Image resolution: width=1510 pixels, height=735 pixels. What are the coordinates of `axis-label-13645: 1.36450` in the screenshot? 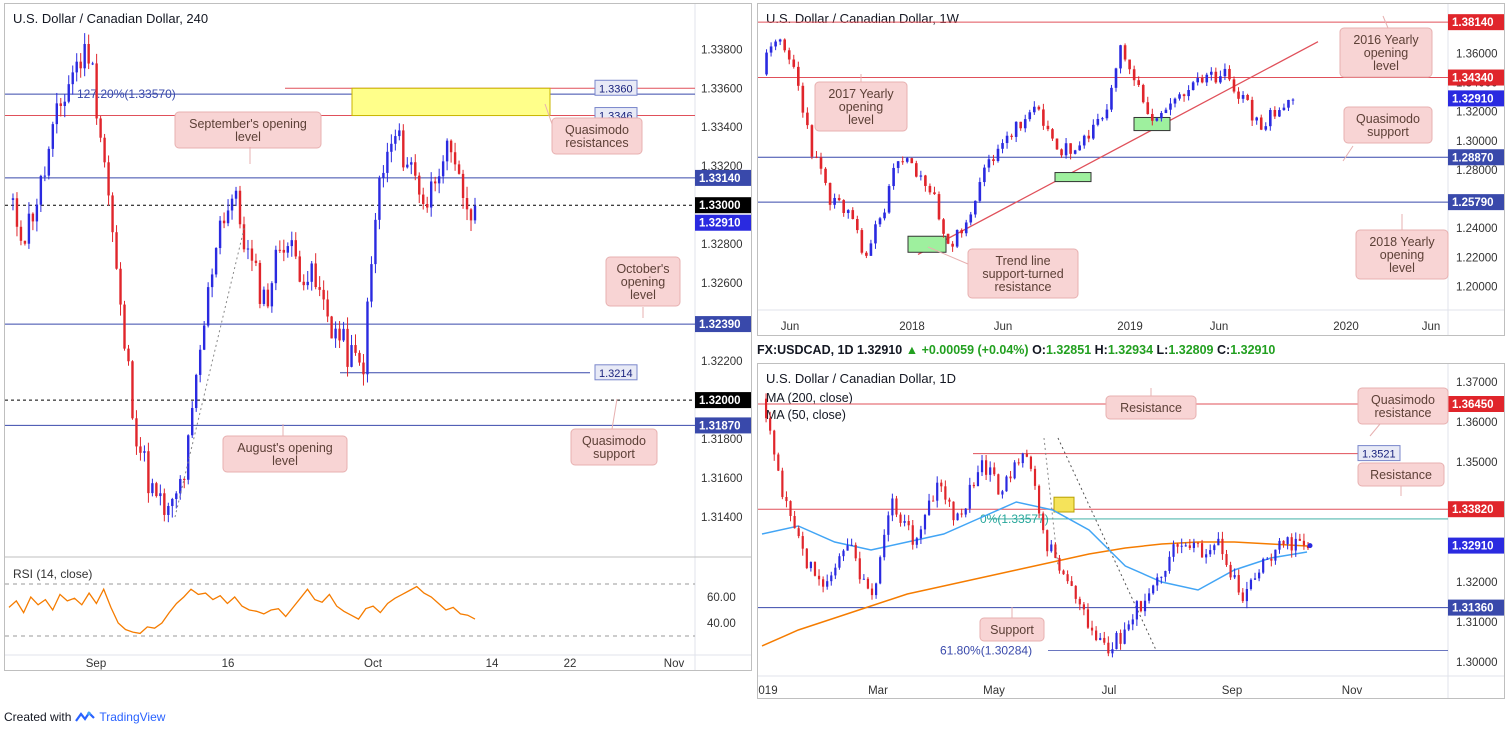 It's located at (1473, 405).